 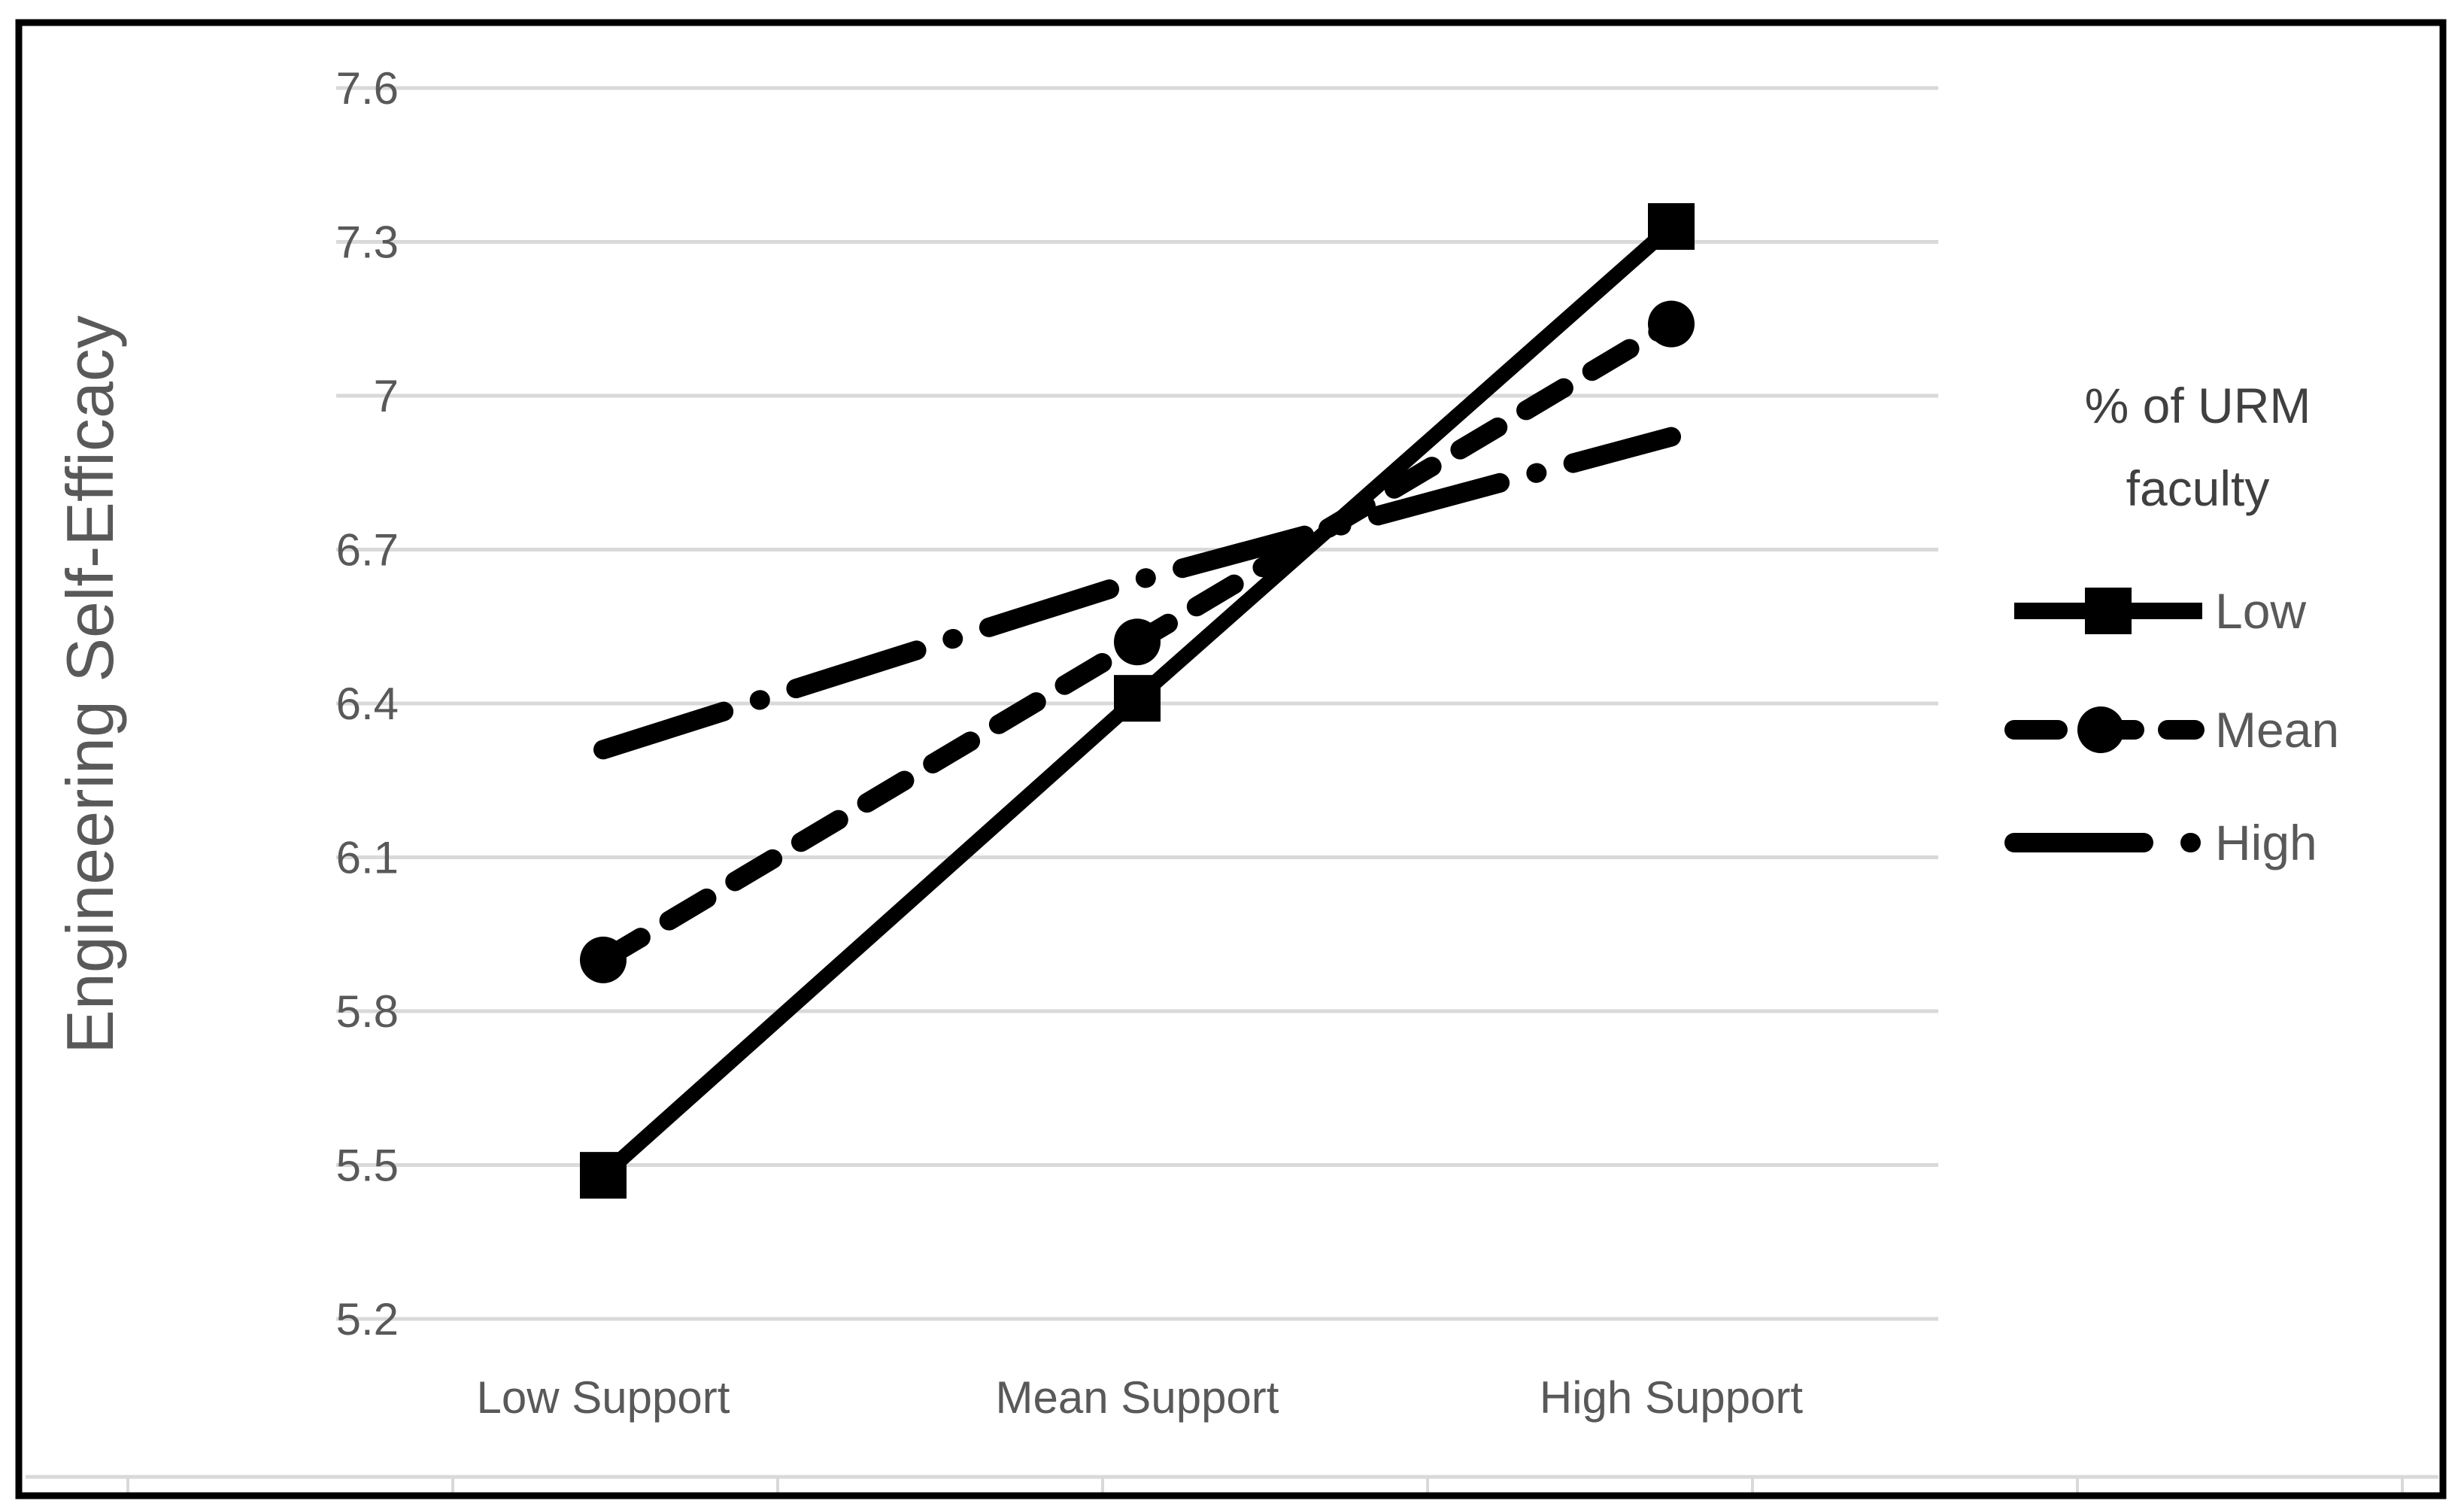 I want to click on y-tick-label: 5.8, so click(x=367, y=1011).